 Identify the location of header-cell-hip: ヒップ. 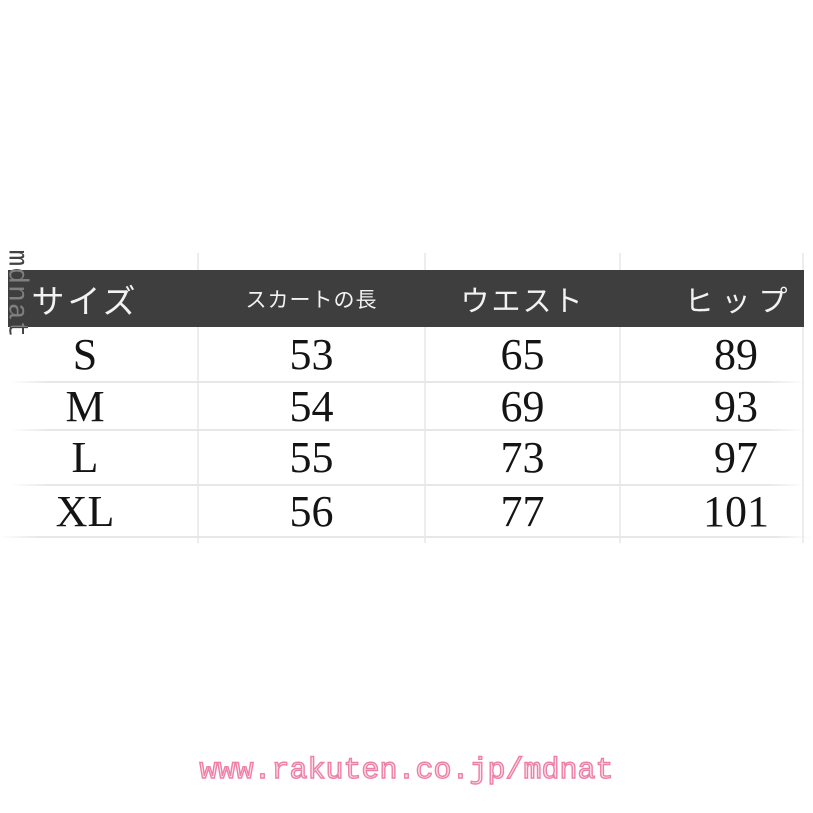
(740, 301).